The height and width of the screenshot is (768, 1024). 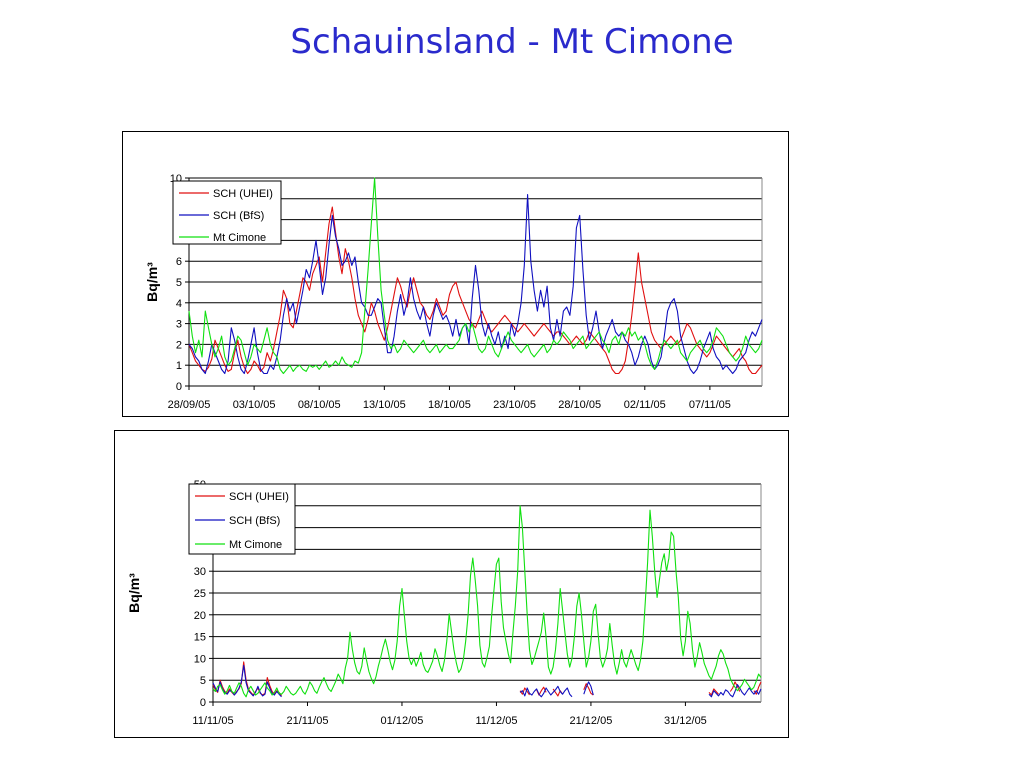 I want to click on x-tick-label: 21/12/05, so click(x=591, y=721).